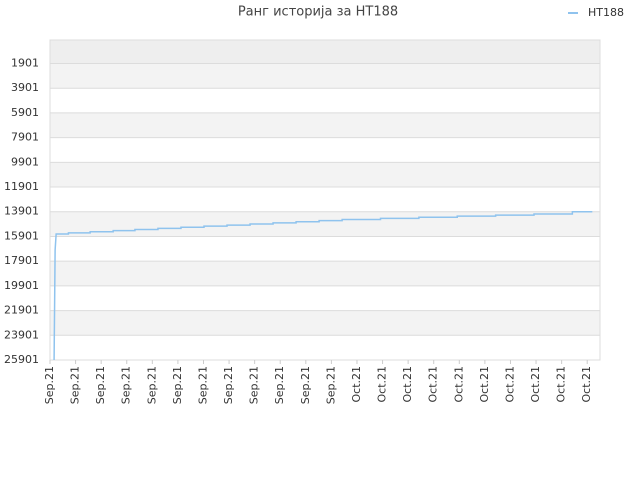  I want to click on y-tick-label: 5901, so click(25, 112).